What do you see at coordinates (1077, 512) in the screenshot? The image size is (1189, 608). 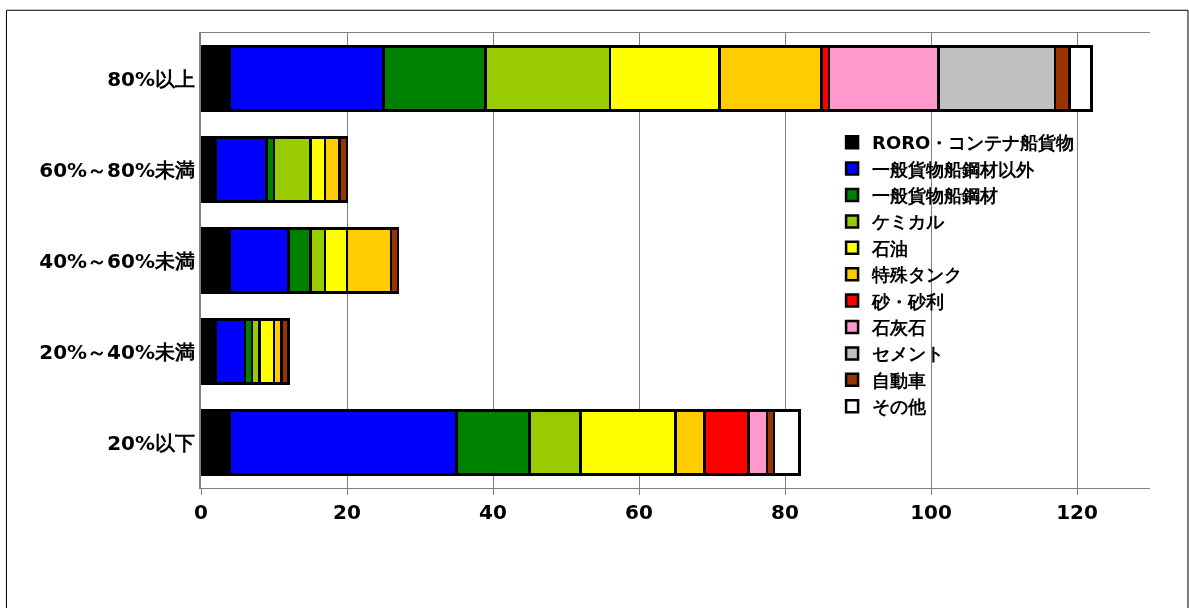 I see `x-tick-label: 120` at bounding box center [1077, 512].